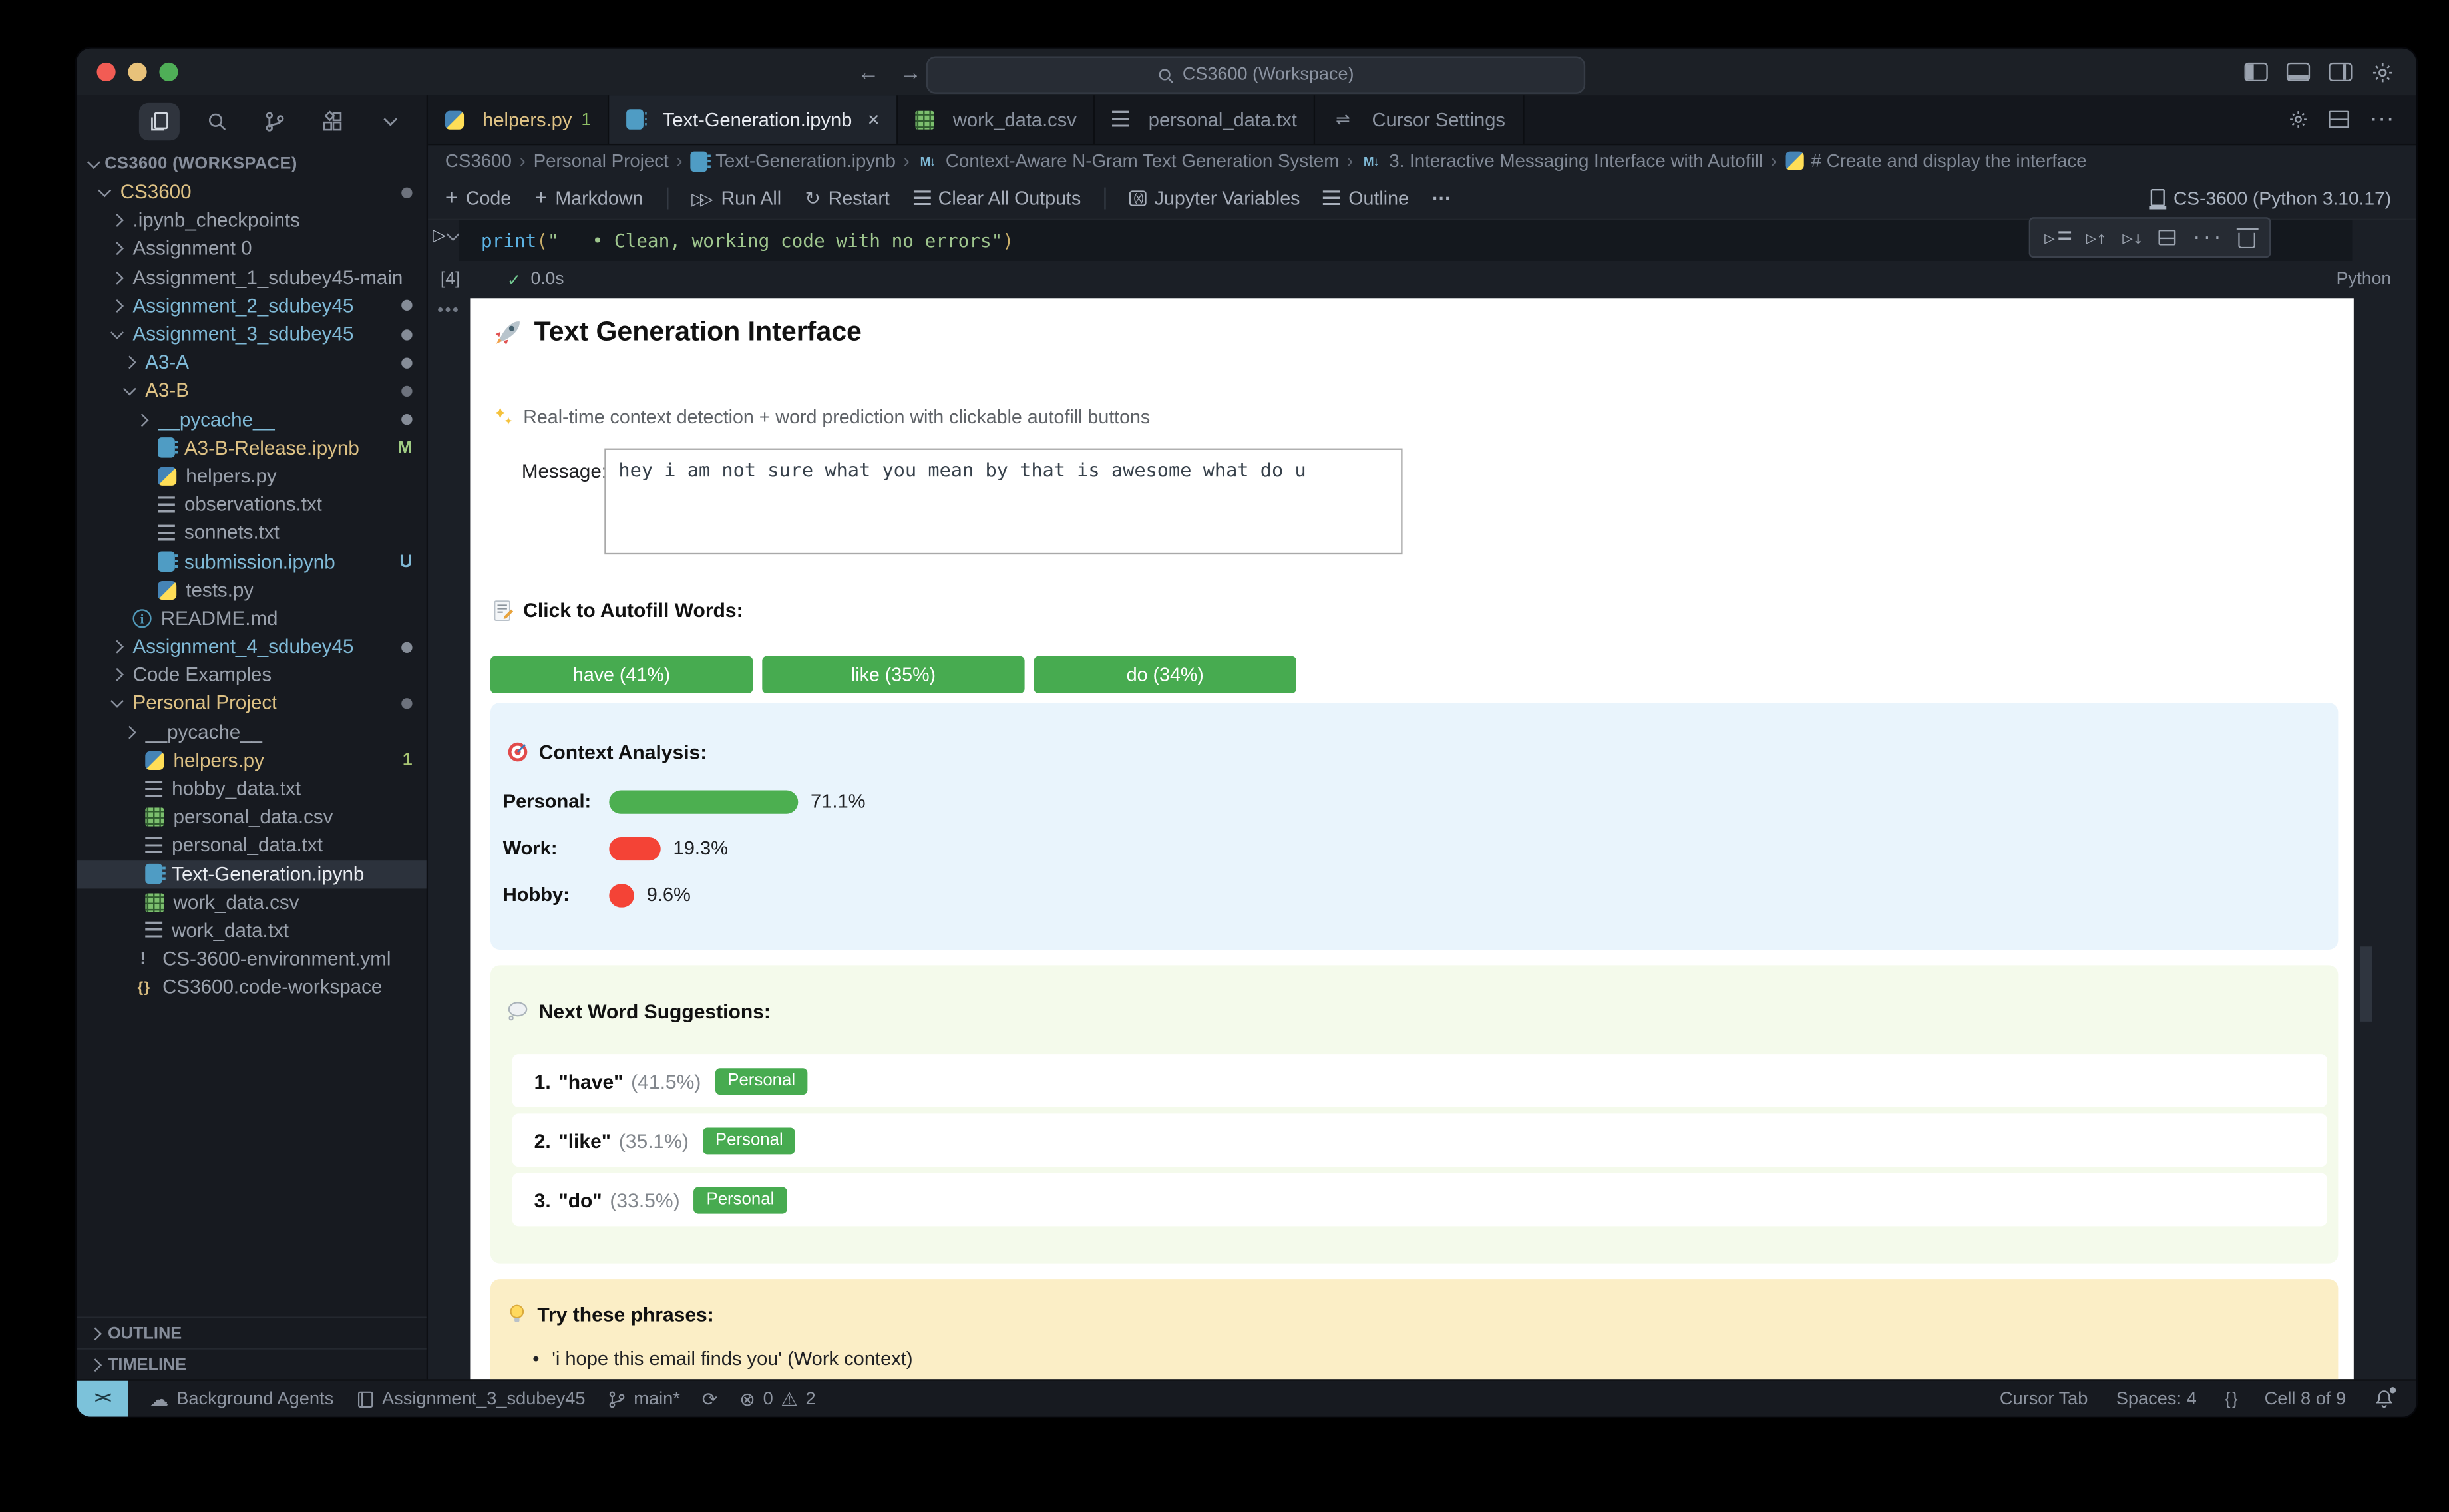 This screenshot has width=2449, height=1512. I want to click on execute-cells-icon: ▷, so click(2058, 237).